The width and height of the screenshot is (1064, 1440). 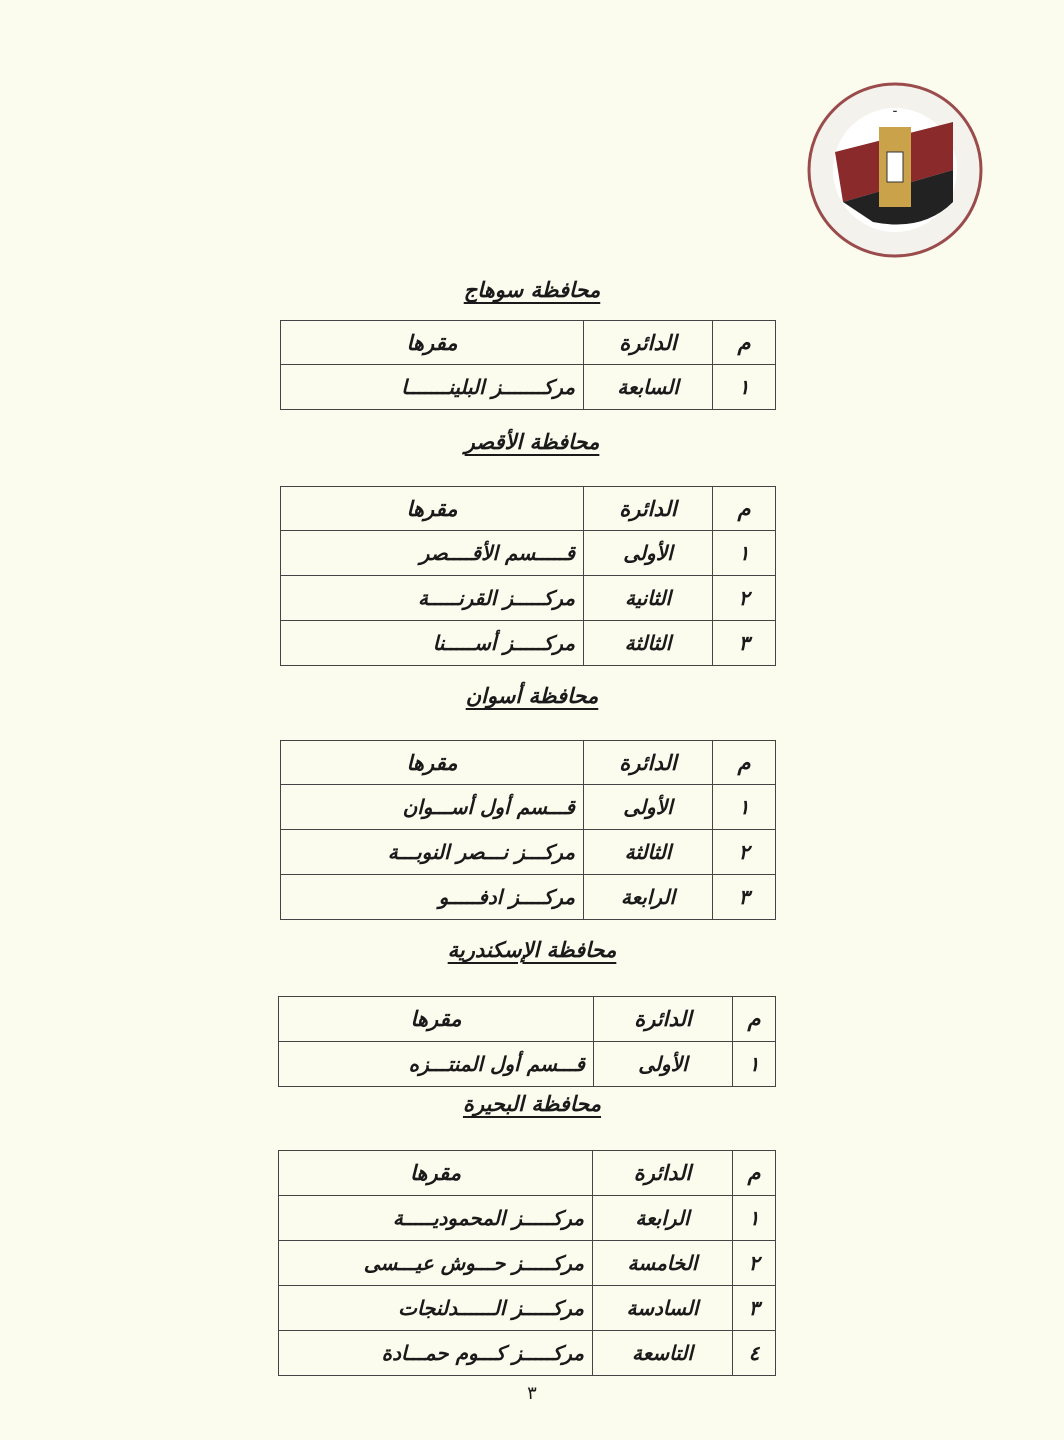 What do you see at coordinates (648, 598) in the screenshot?
I see `row-district: الثانية` at bounding box center [648, 598].